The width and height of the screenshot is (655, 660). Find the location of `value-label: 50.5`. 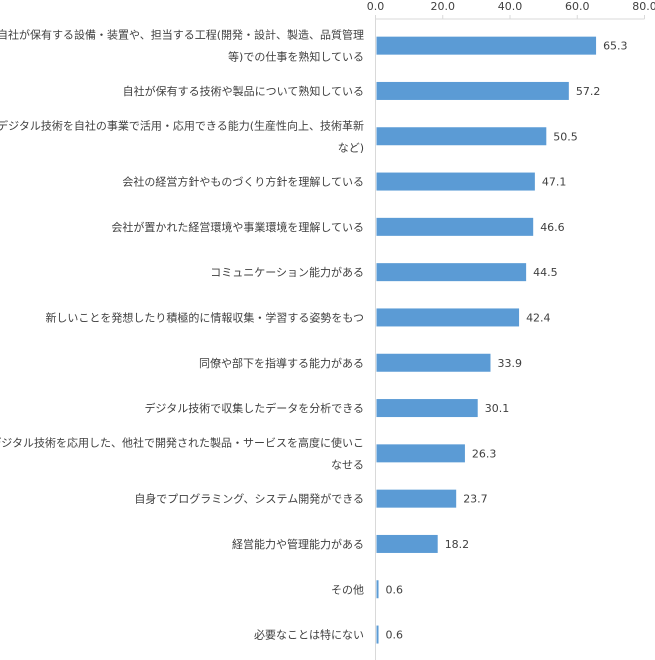

value-label: 50.5 is located at coordinates (565, 136).